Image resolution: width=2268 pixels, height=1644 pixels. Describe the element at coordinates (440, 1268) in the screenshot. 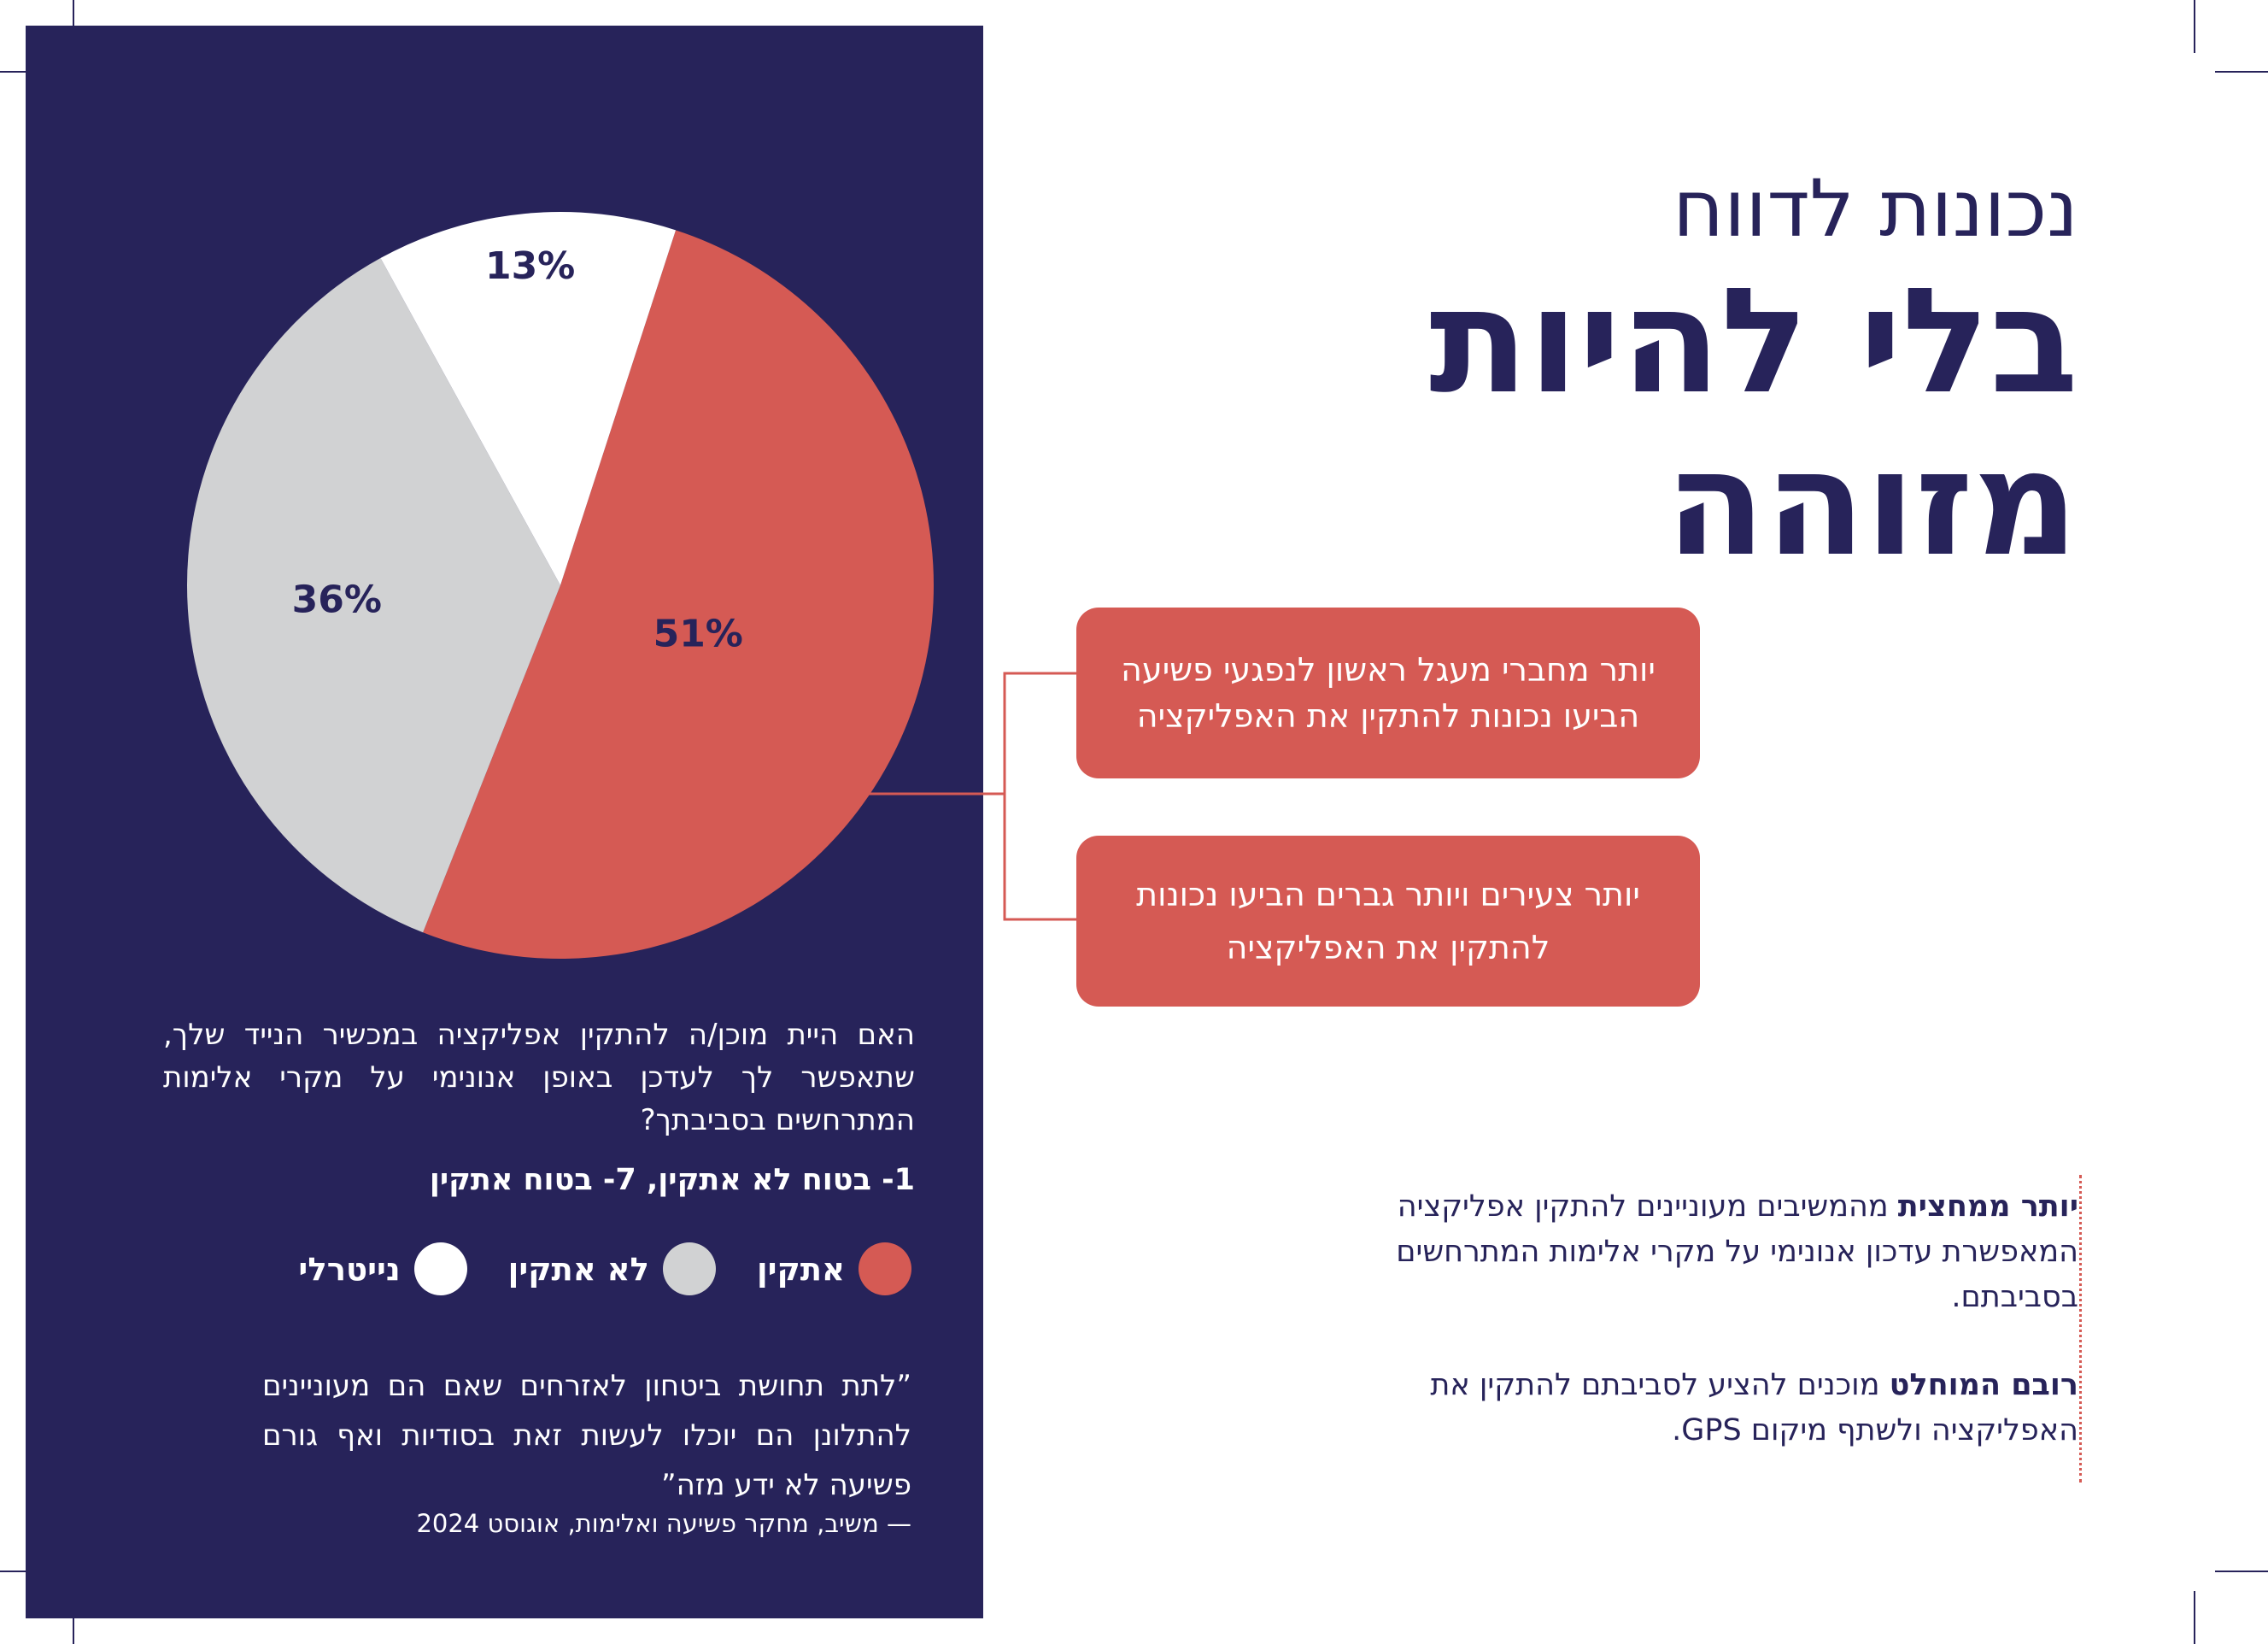

I see `legend-swatch-neutral` at that location.